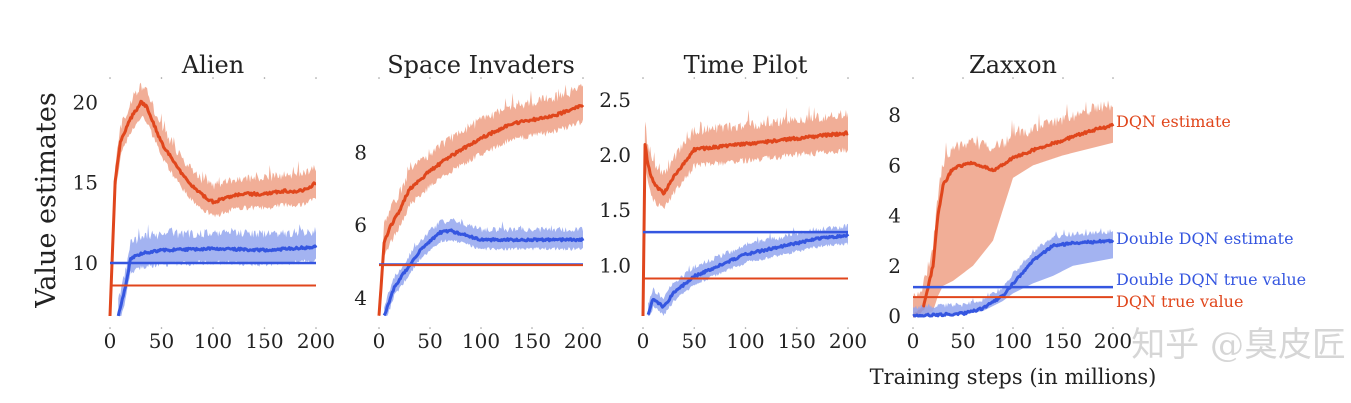 This screenshot has width=1351, height=403. What do you see at coordinates (615, 155) in the screenshot?
I see `y-tick-label: 2.0` at bounding box center [615, 155].